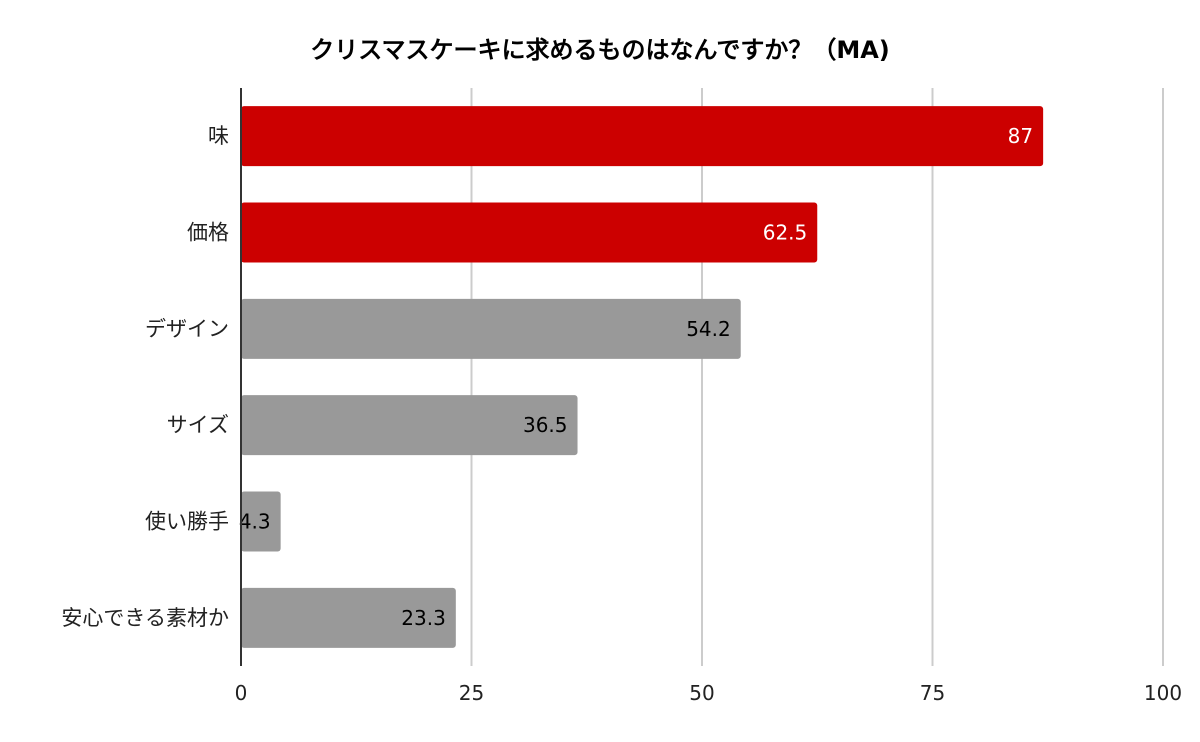 This screenshot has height=742, width=1200. What do you see at coordinates (187, 329) in the screenshot?
I see `category-label: デザイン` at bounding box center [187, 329].